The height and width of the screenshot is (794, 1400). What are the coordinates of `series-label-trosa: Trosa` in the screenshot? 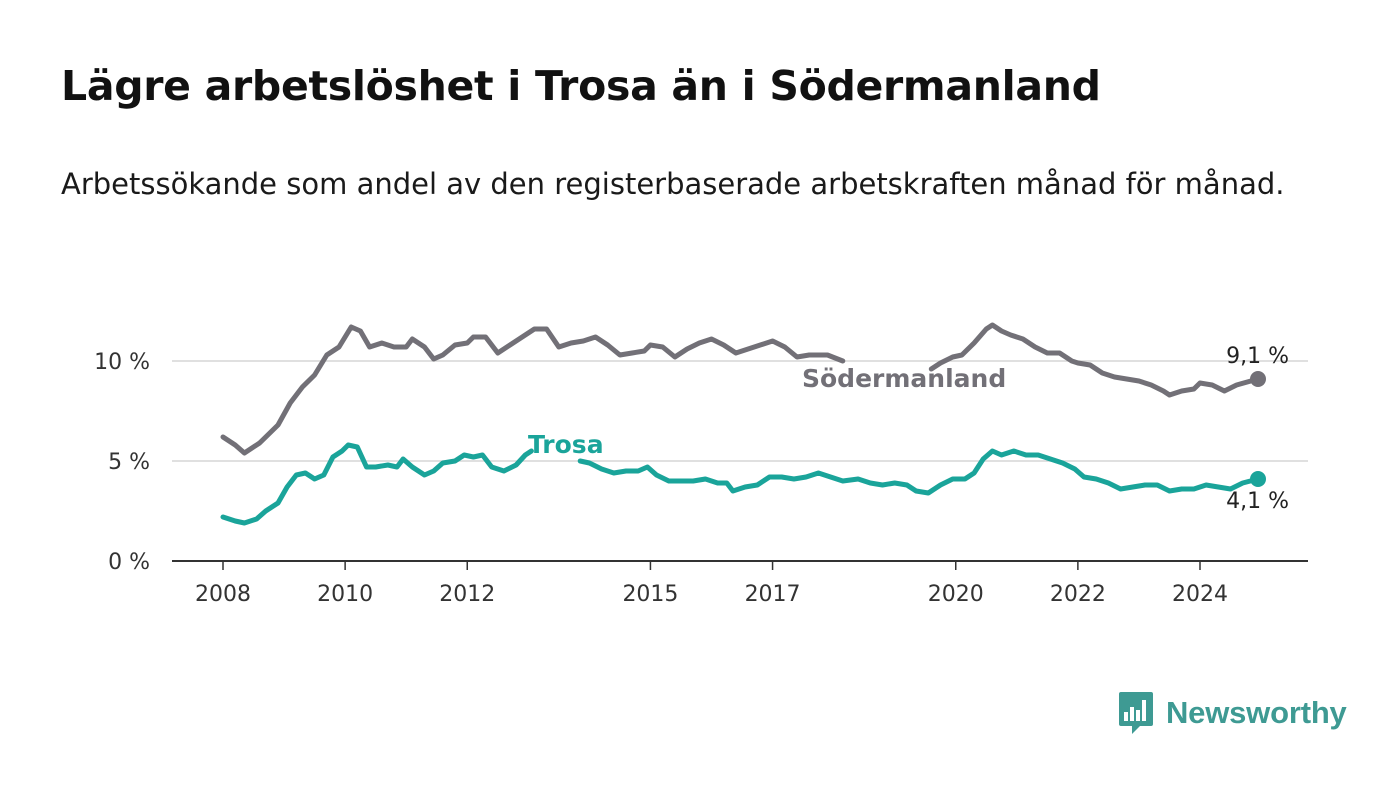 It's located at (566, 444).